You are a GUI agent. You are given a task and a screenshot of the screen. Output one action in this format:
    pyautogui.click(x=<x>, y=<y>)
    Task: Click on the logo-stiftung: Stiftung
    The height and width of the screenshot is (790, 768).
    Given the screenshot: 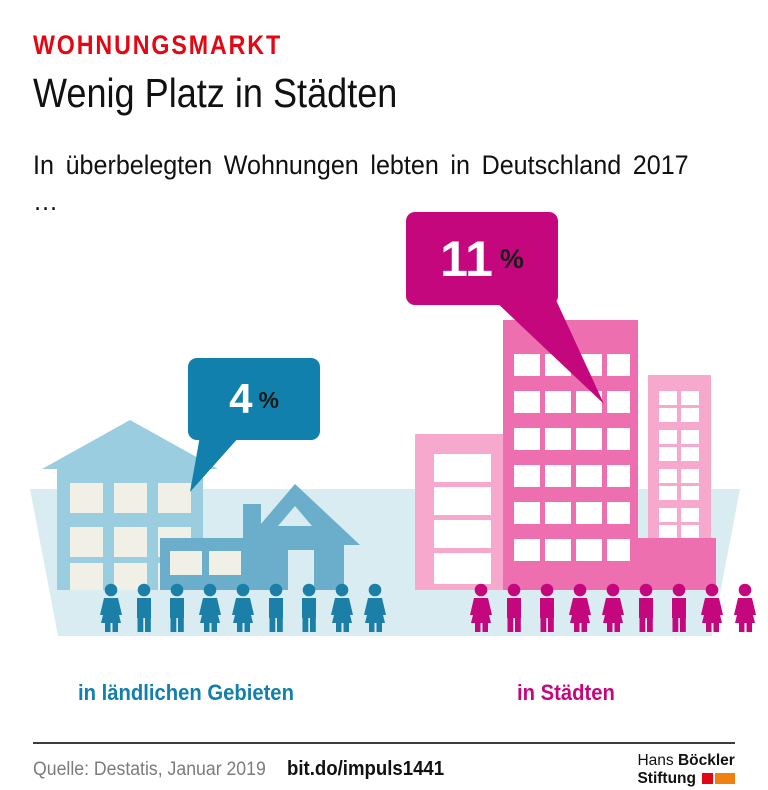 What is the action you would take?
    pyautogui.click(x=666, y=778)
    